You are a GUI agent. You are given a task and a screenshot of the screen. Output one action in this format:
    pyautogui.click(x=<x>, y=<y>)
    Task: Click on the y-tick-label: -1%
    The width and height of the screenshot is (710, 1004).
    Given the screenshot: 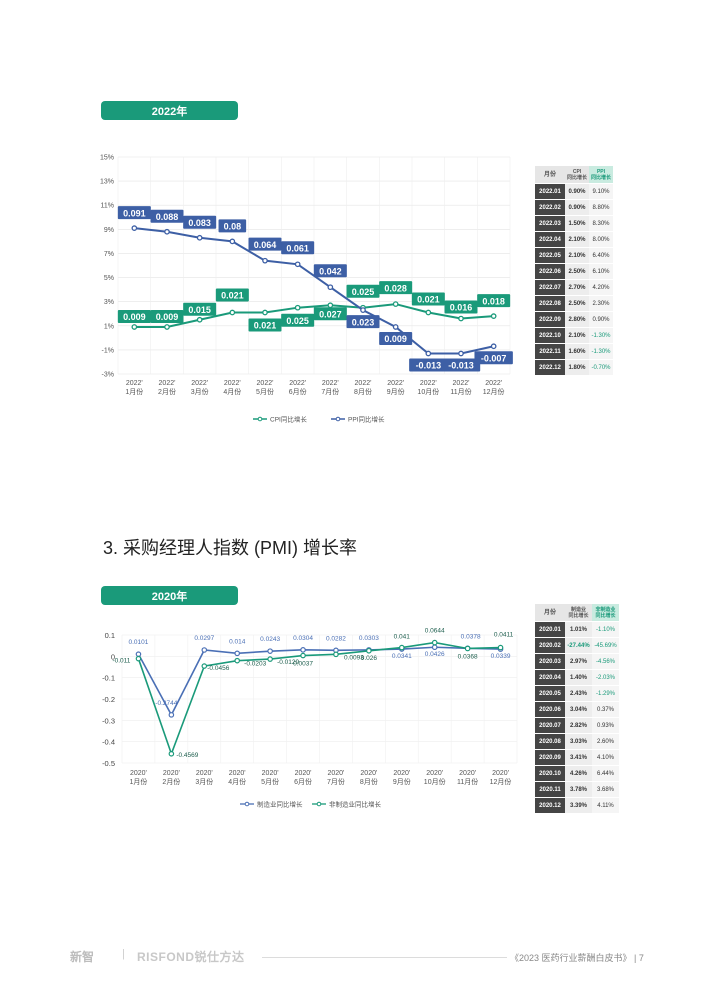 What is the action you would take?
    pyautogui.click(x=108, y=350)
    